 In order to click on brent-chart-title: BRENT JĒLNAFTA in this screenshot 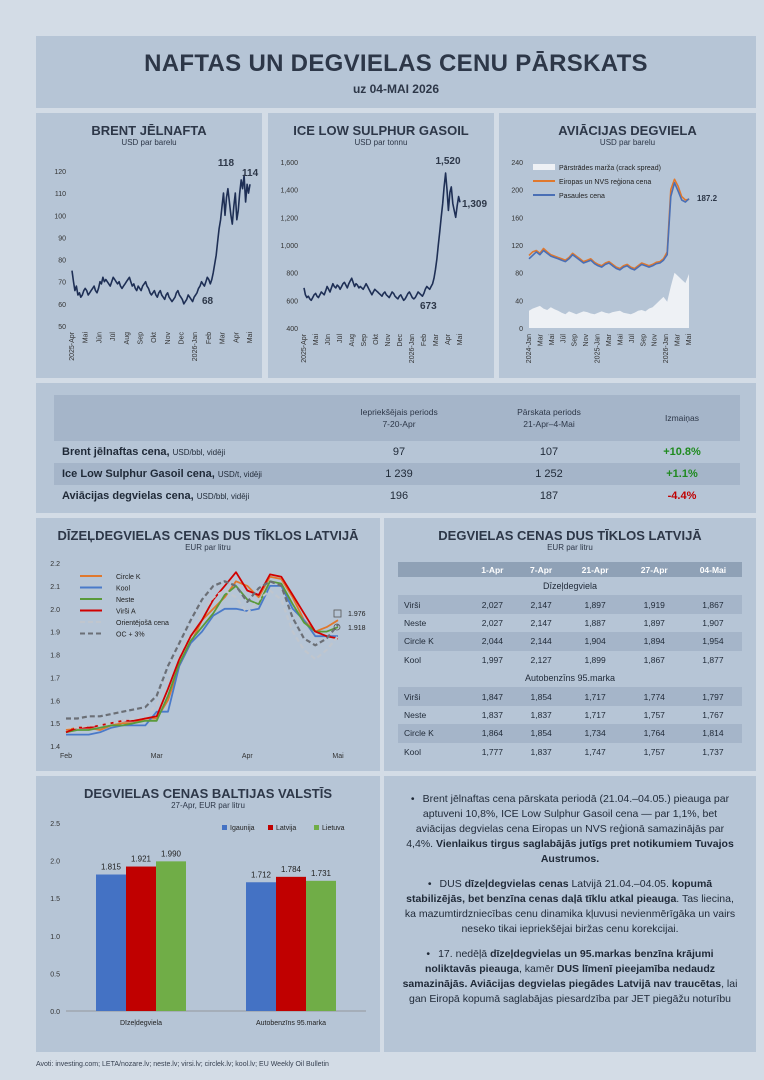, I will do `click(149, 130)`.